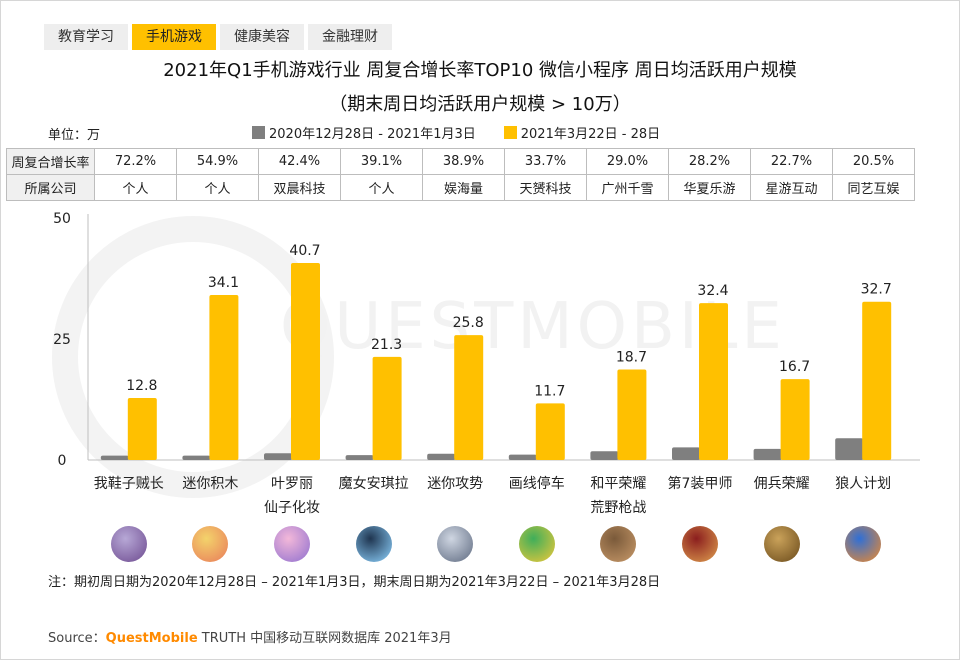 This screenshot has height=660, width=960. I want to click on bar-value-label: 11.7, so click(549, 391).